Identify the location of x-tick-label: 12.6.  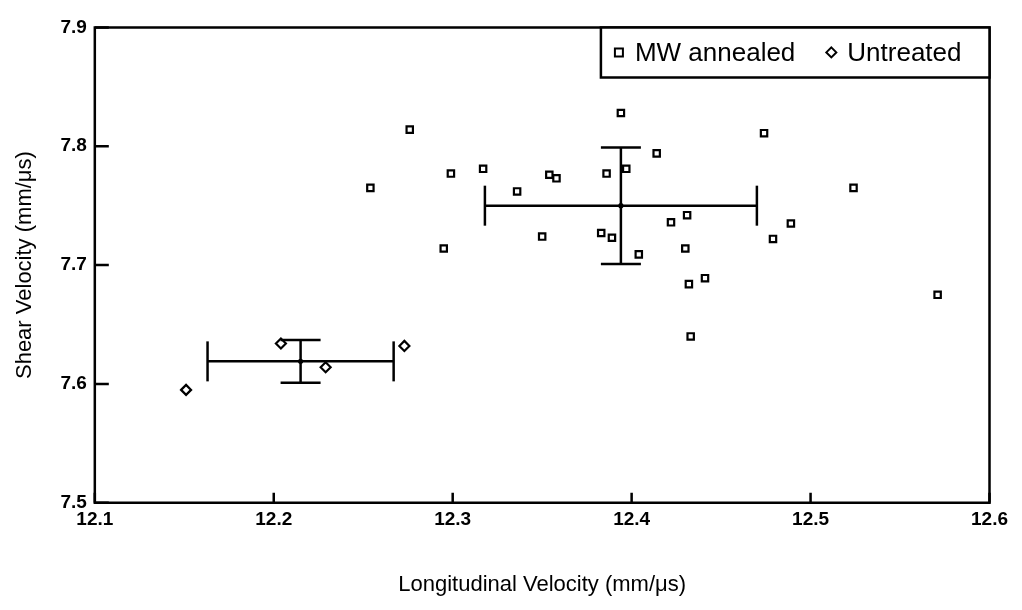
(989, 519).